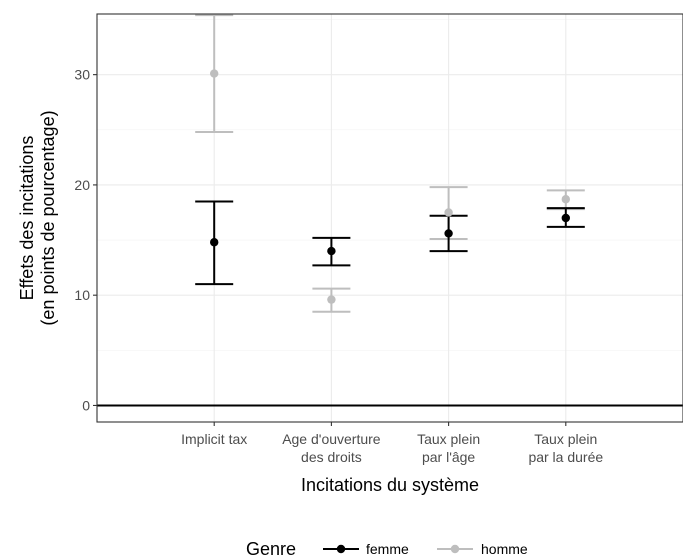 Image resolution: width=683 pixels, height=558 pixels. I want to click on legend: Genre femme homme, so click(387, 548).